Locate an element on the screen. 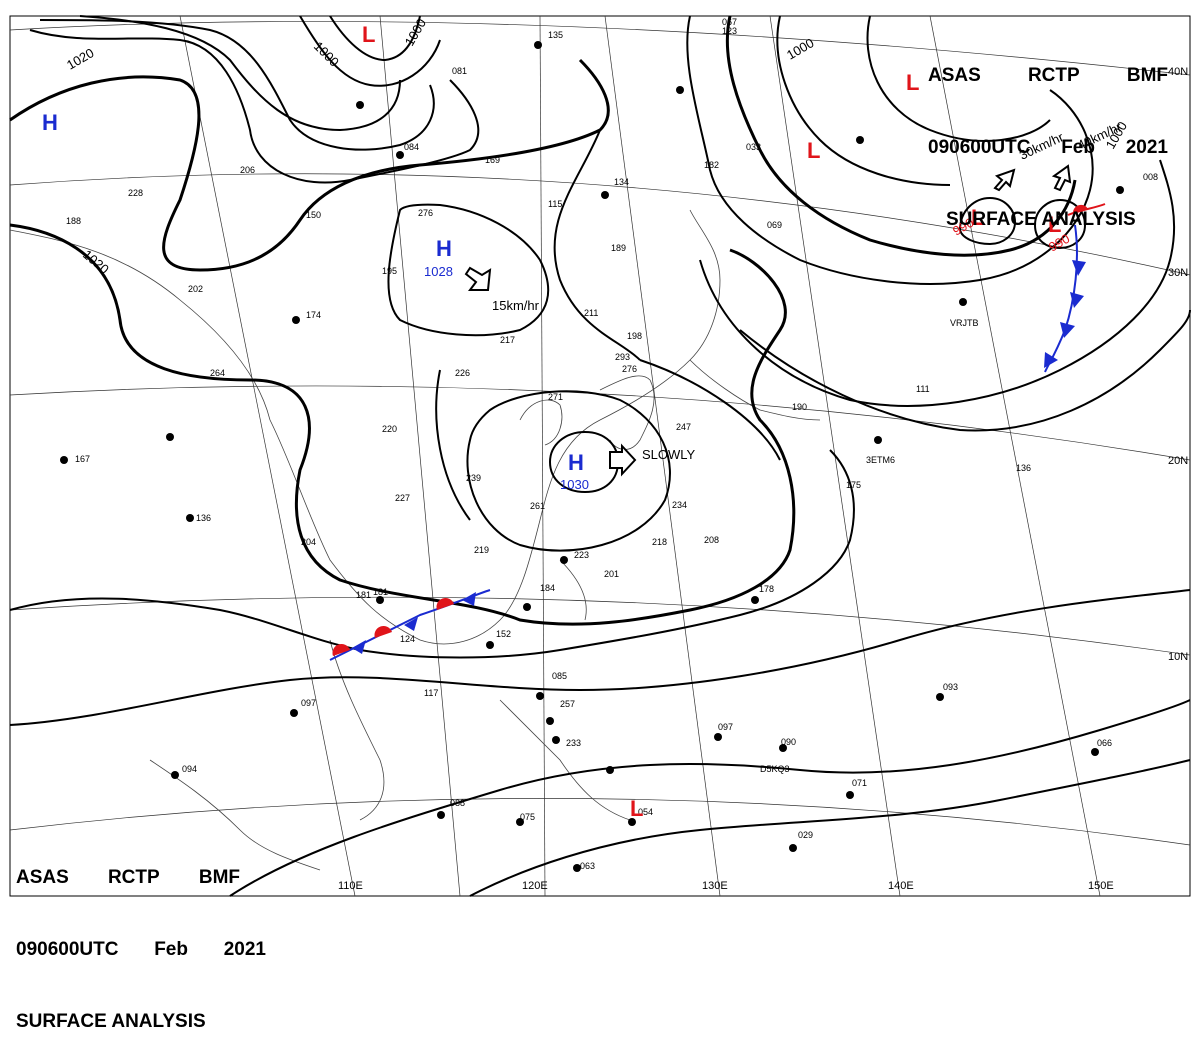  station-number: 054 is located at coordinates (645, 812).